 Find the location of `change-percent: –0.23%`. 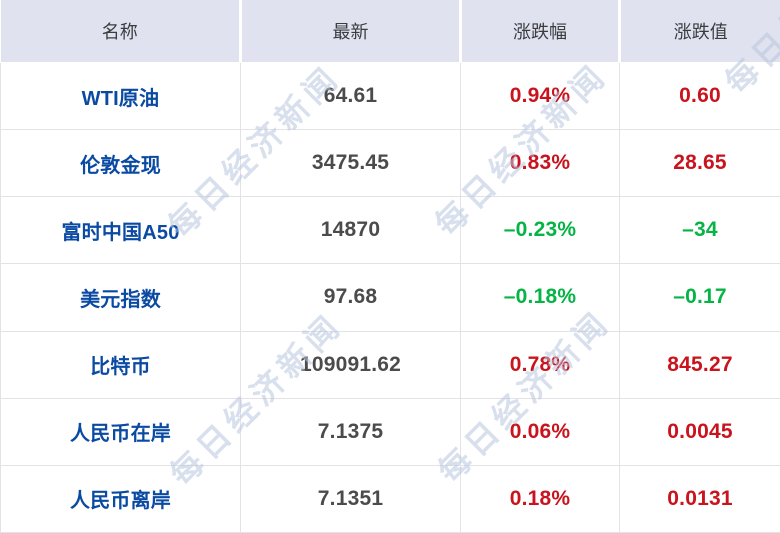

change-percent: –0.23% is located at coordinates (540, 230).